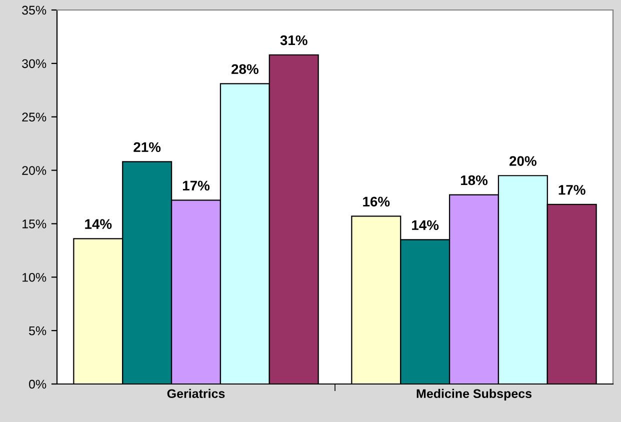 The height and width of the screenshot is (422, 621). Describe the element at coordinates (474, 180) in the screenshot. I see `data-label: 18%` at that location.